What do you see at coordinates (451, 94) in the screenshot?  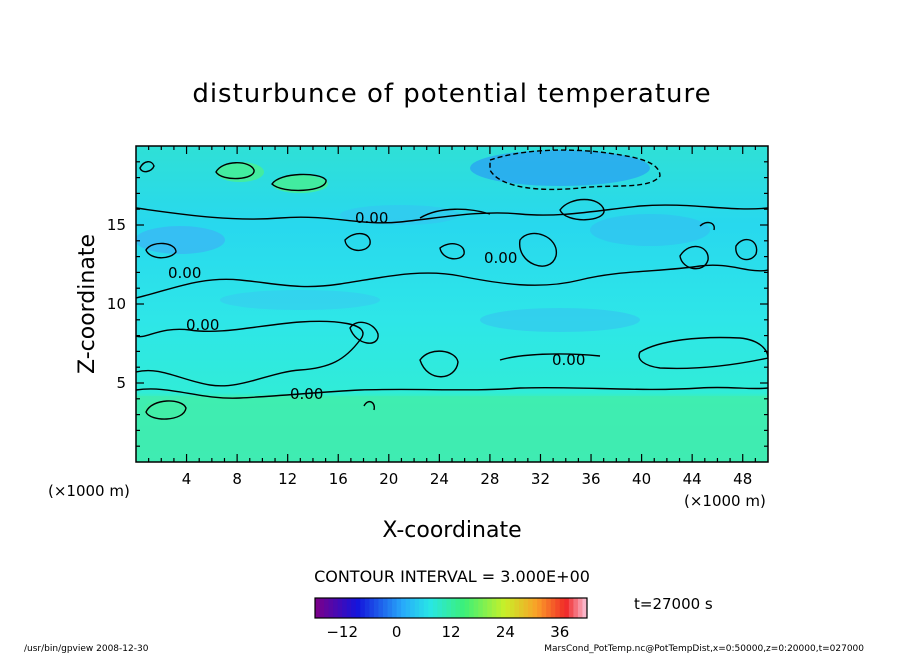 I see `chart-title: disturbunce of potential temperature` at bounding box center [451, 94].